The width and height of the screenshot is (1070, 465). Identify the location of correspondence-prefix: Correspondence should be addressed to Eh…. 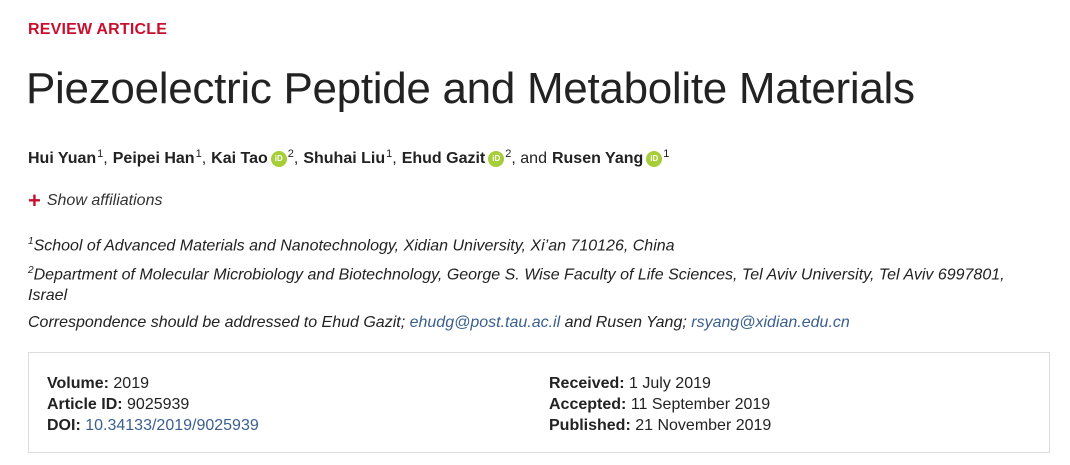
(217, 322).